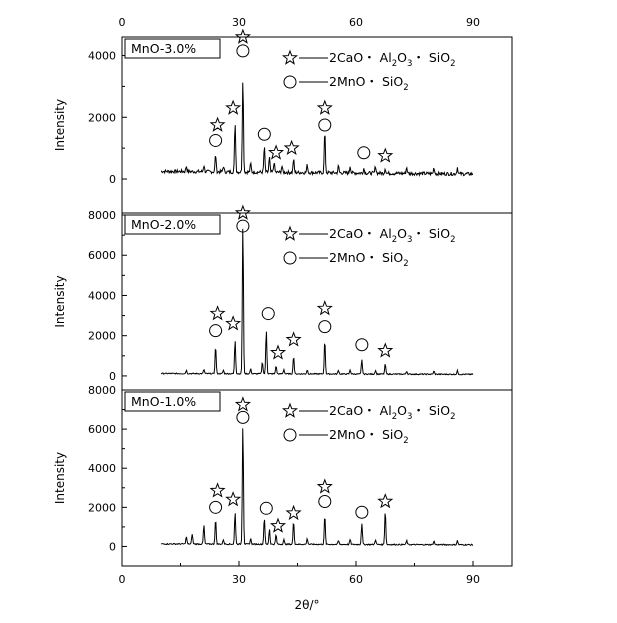 The image size is (617, 623). What do you see at coordinates (473, 22) in the screenshot?
I see `top-x-tick-label: 90` at bounding box center [473, 22].